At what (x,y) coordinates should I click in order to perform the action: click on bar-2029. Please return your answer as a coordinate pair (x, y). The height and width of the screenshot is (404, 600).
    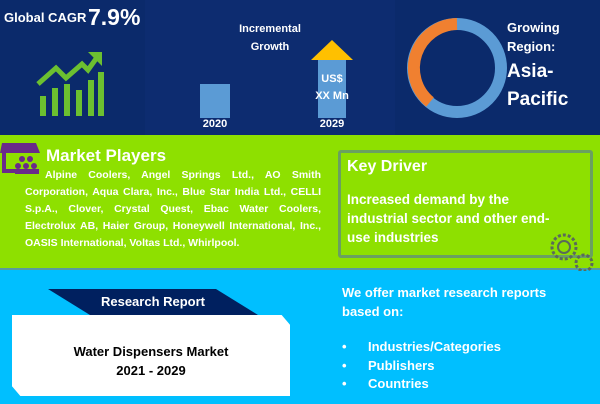
    Looking at the image, I should click on (332, 89).